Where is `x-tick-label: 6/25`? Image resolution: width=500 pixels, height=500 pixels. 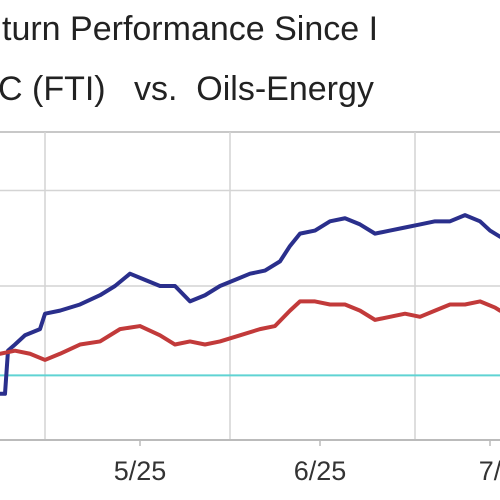 x-tick-label: 6/25 is located at coordinates (320, 471).